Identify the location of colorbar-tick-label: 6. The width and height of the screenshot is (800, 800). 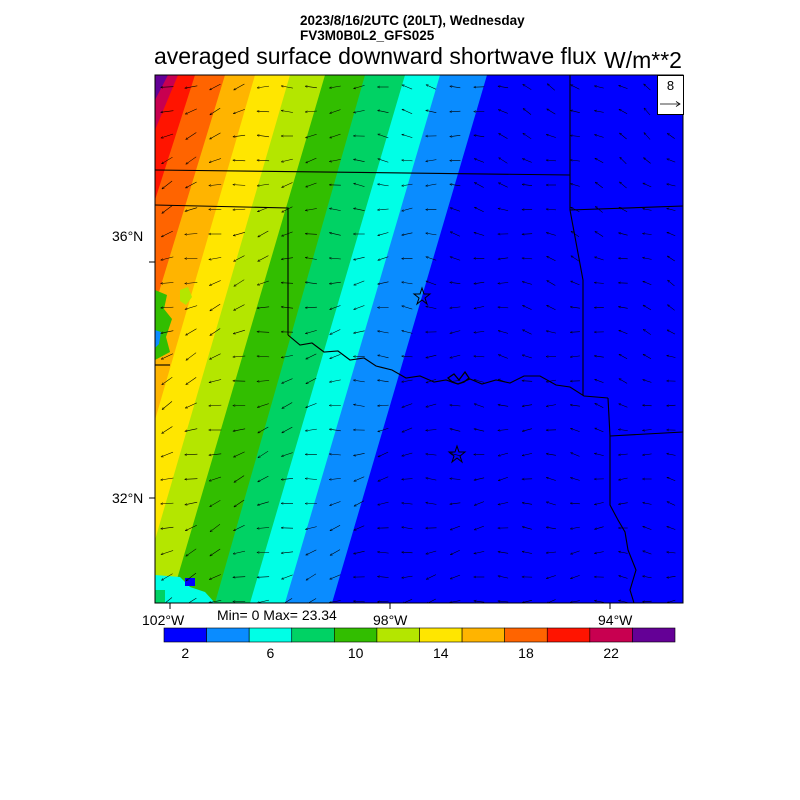
(270, 653).